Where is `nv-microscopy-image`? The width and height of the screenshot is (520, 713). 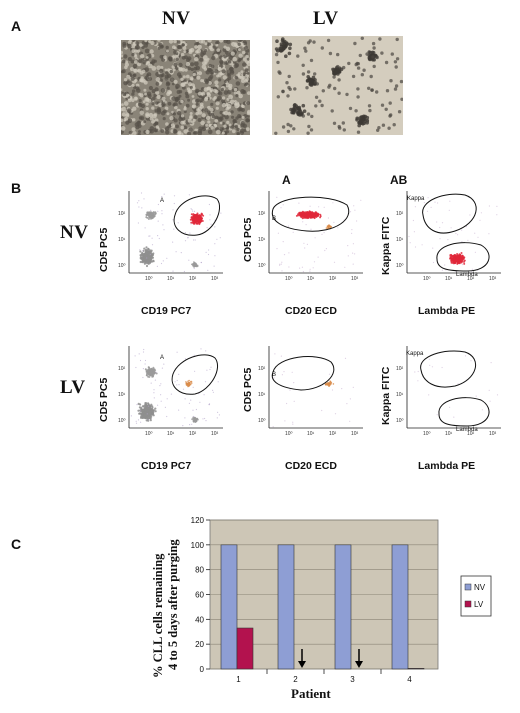 nv-microscopy-image is located at coordinates (185, 87).